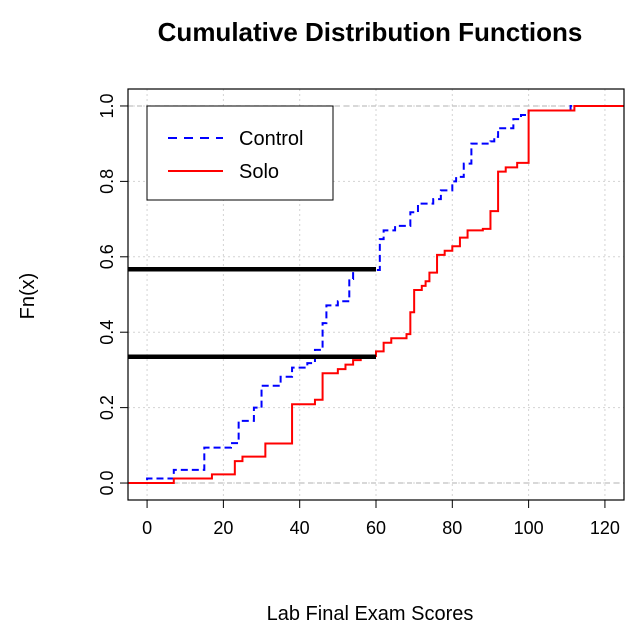 This screenshot has height=622, width=629. I want to click on x-tick-label: 100, so click(529, 528).